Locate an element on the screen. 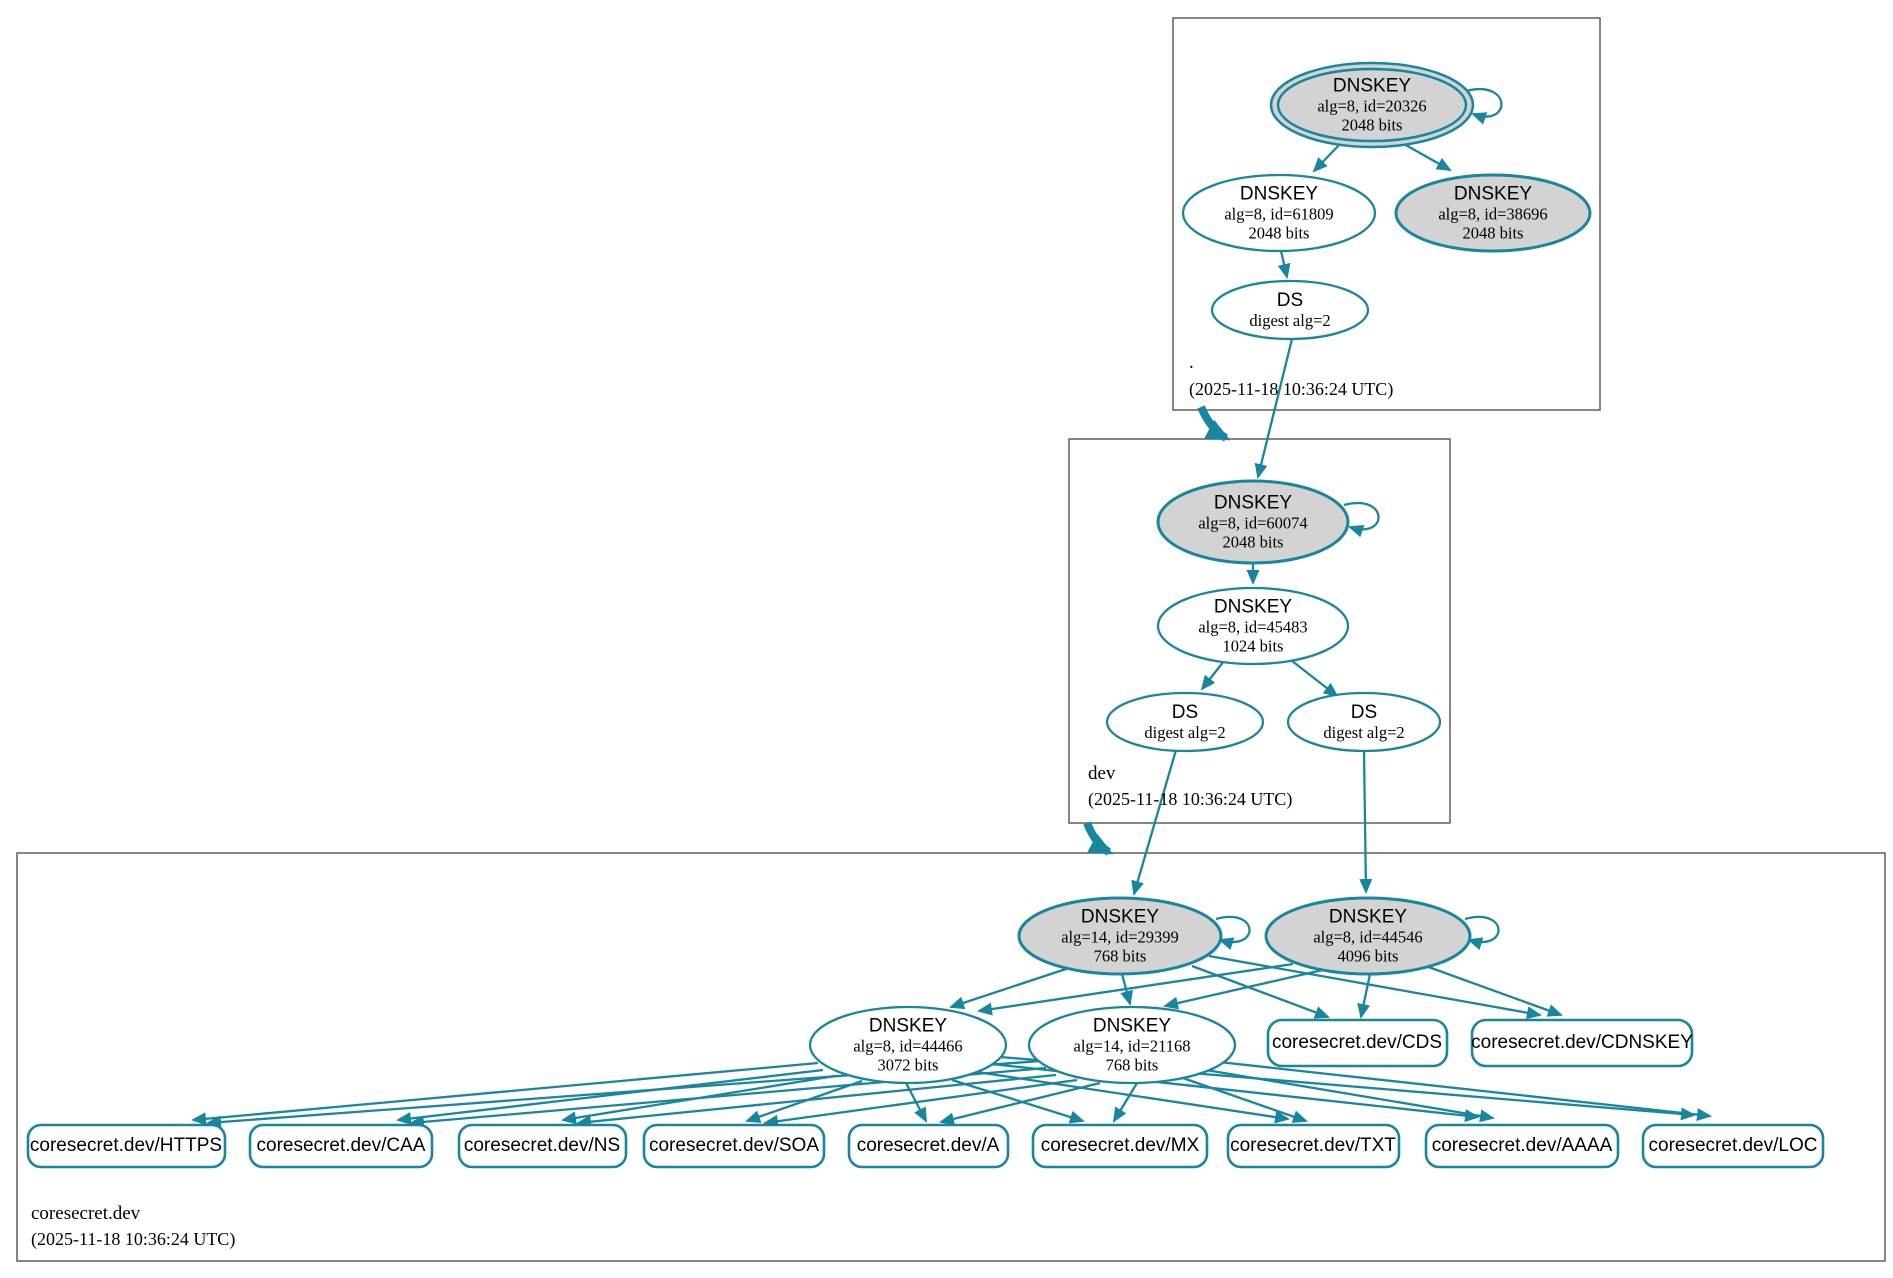 Image resolution: width=1893 pixels, height=1278 pixels. rrset-https-node is located at coordinates (126, 1146).